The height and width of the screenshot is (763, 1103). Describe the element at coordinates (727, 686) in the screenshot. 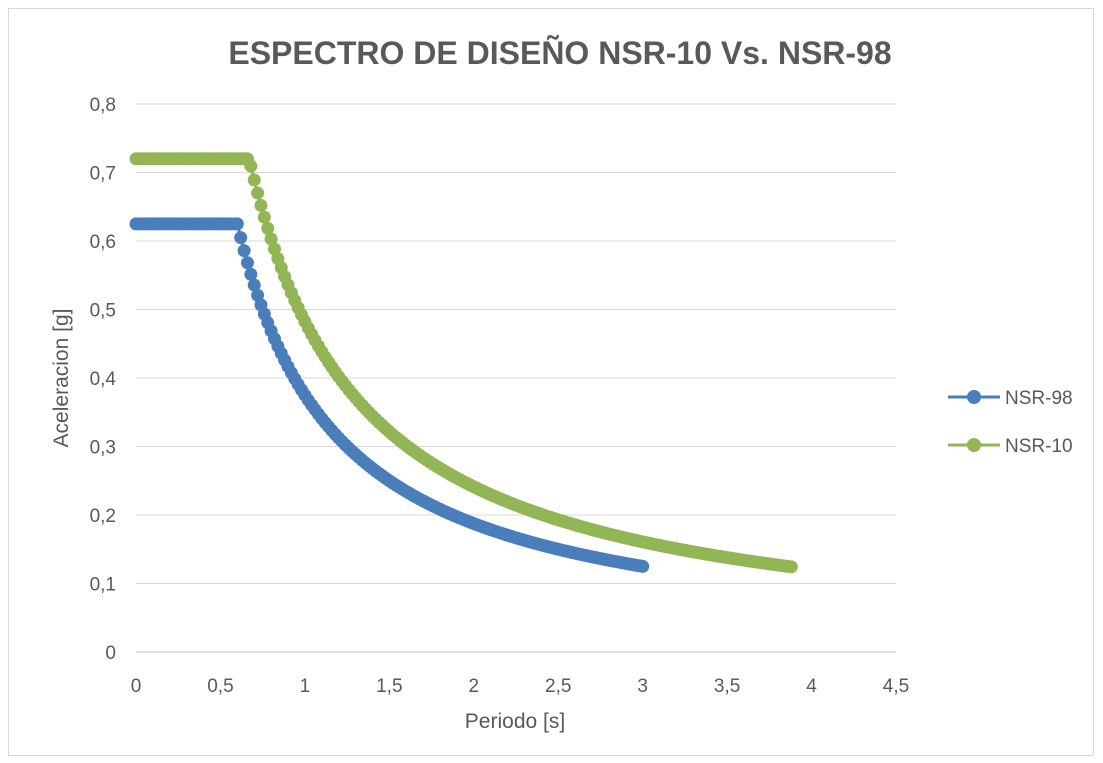

I see `x-tick-label: 3,5` at that location.